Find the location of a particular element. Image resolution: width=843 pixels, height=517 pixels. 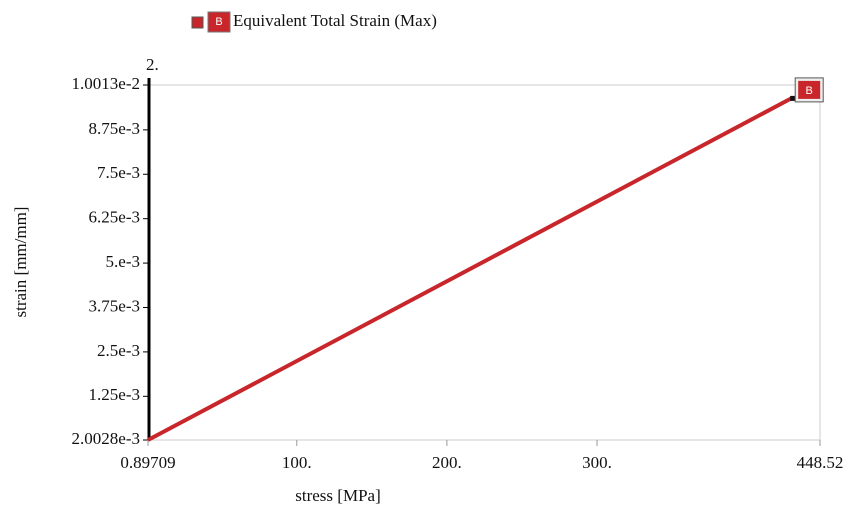

x-tick-label: 300. is located at coordinates (597, 462).